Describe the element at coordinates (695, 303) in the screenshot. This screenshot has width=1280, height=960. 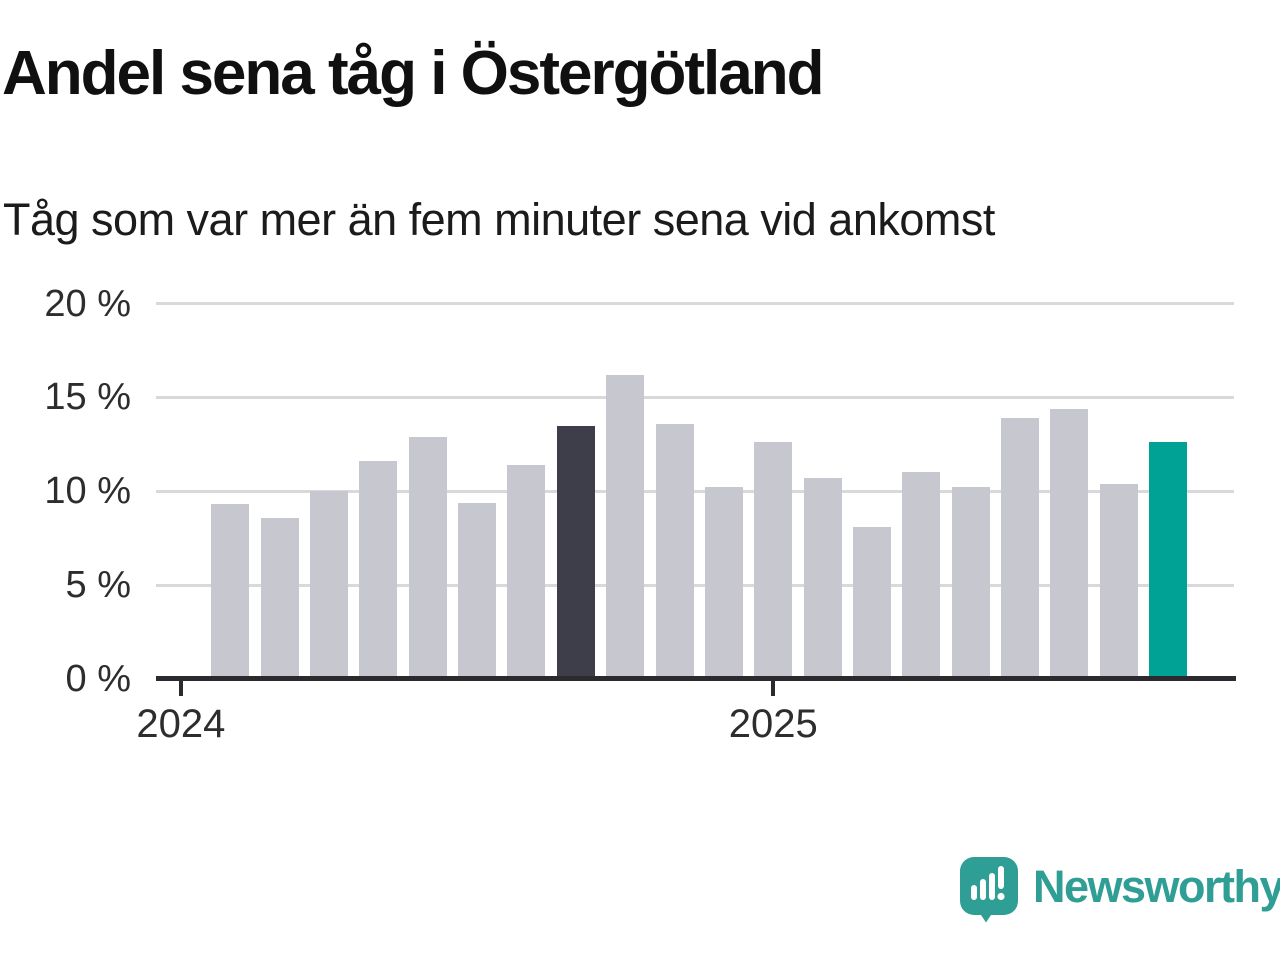
I see `gridline-20pct` at that location.